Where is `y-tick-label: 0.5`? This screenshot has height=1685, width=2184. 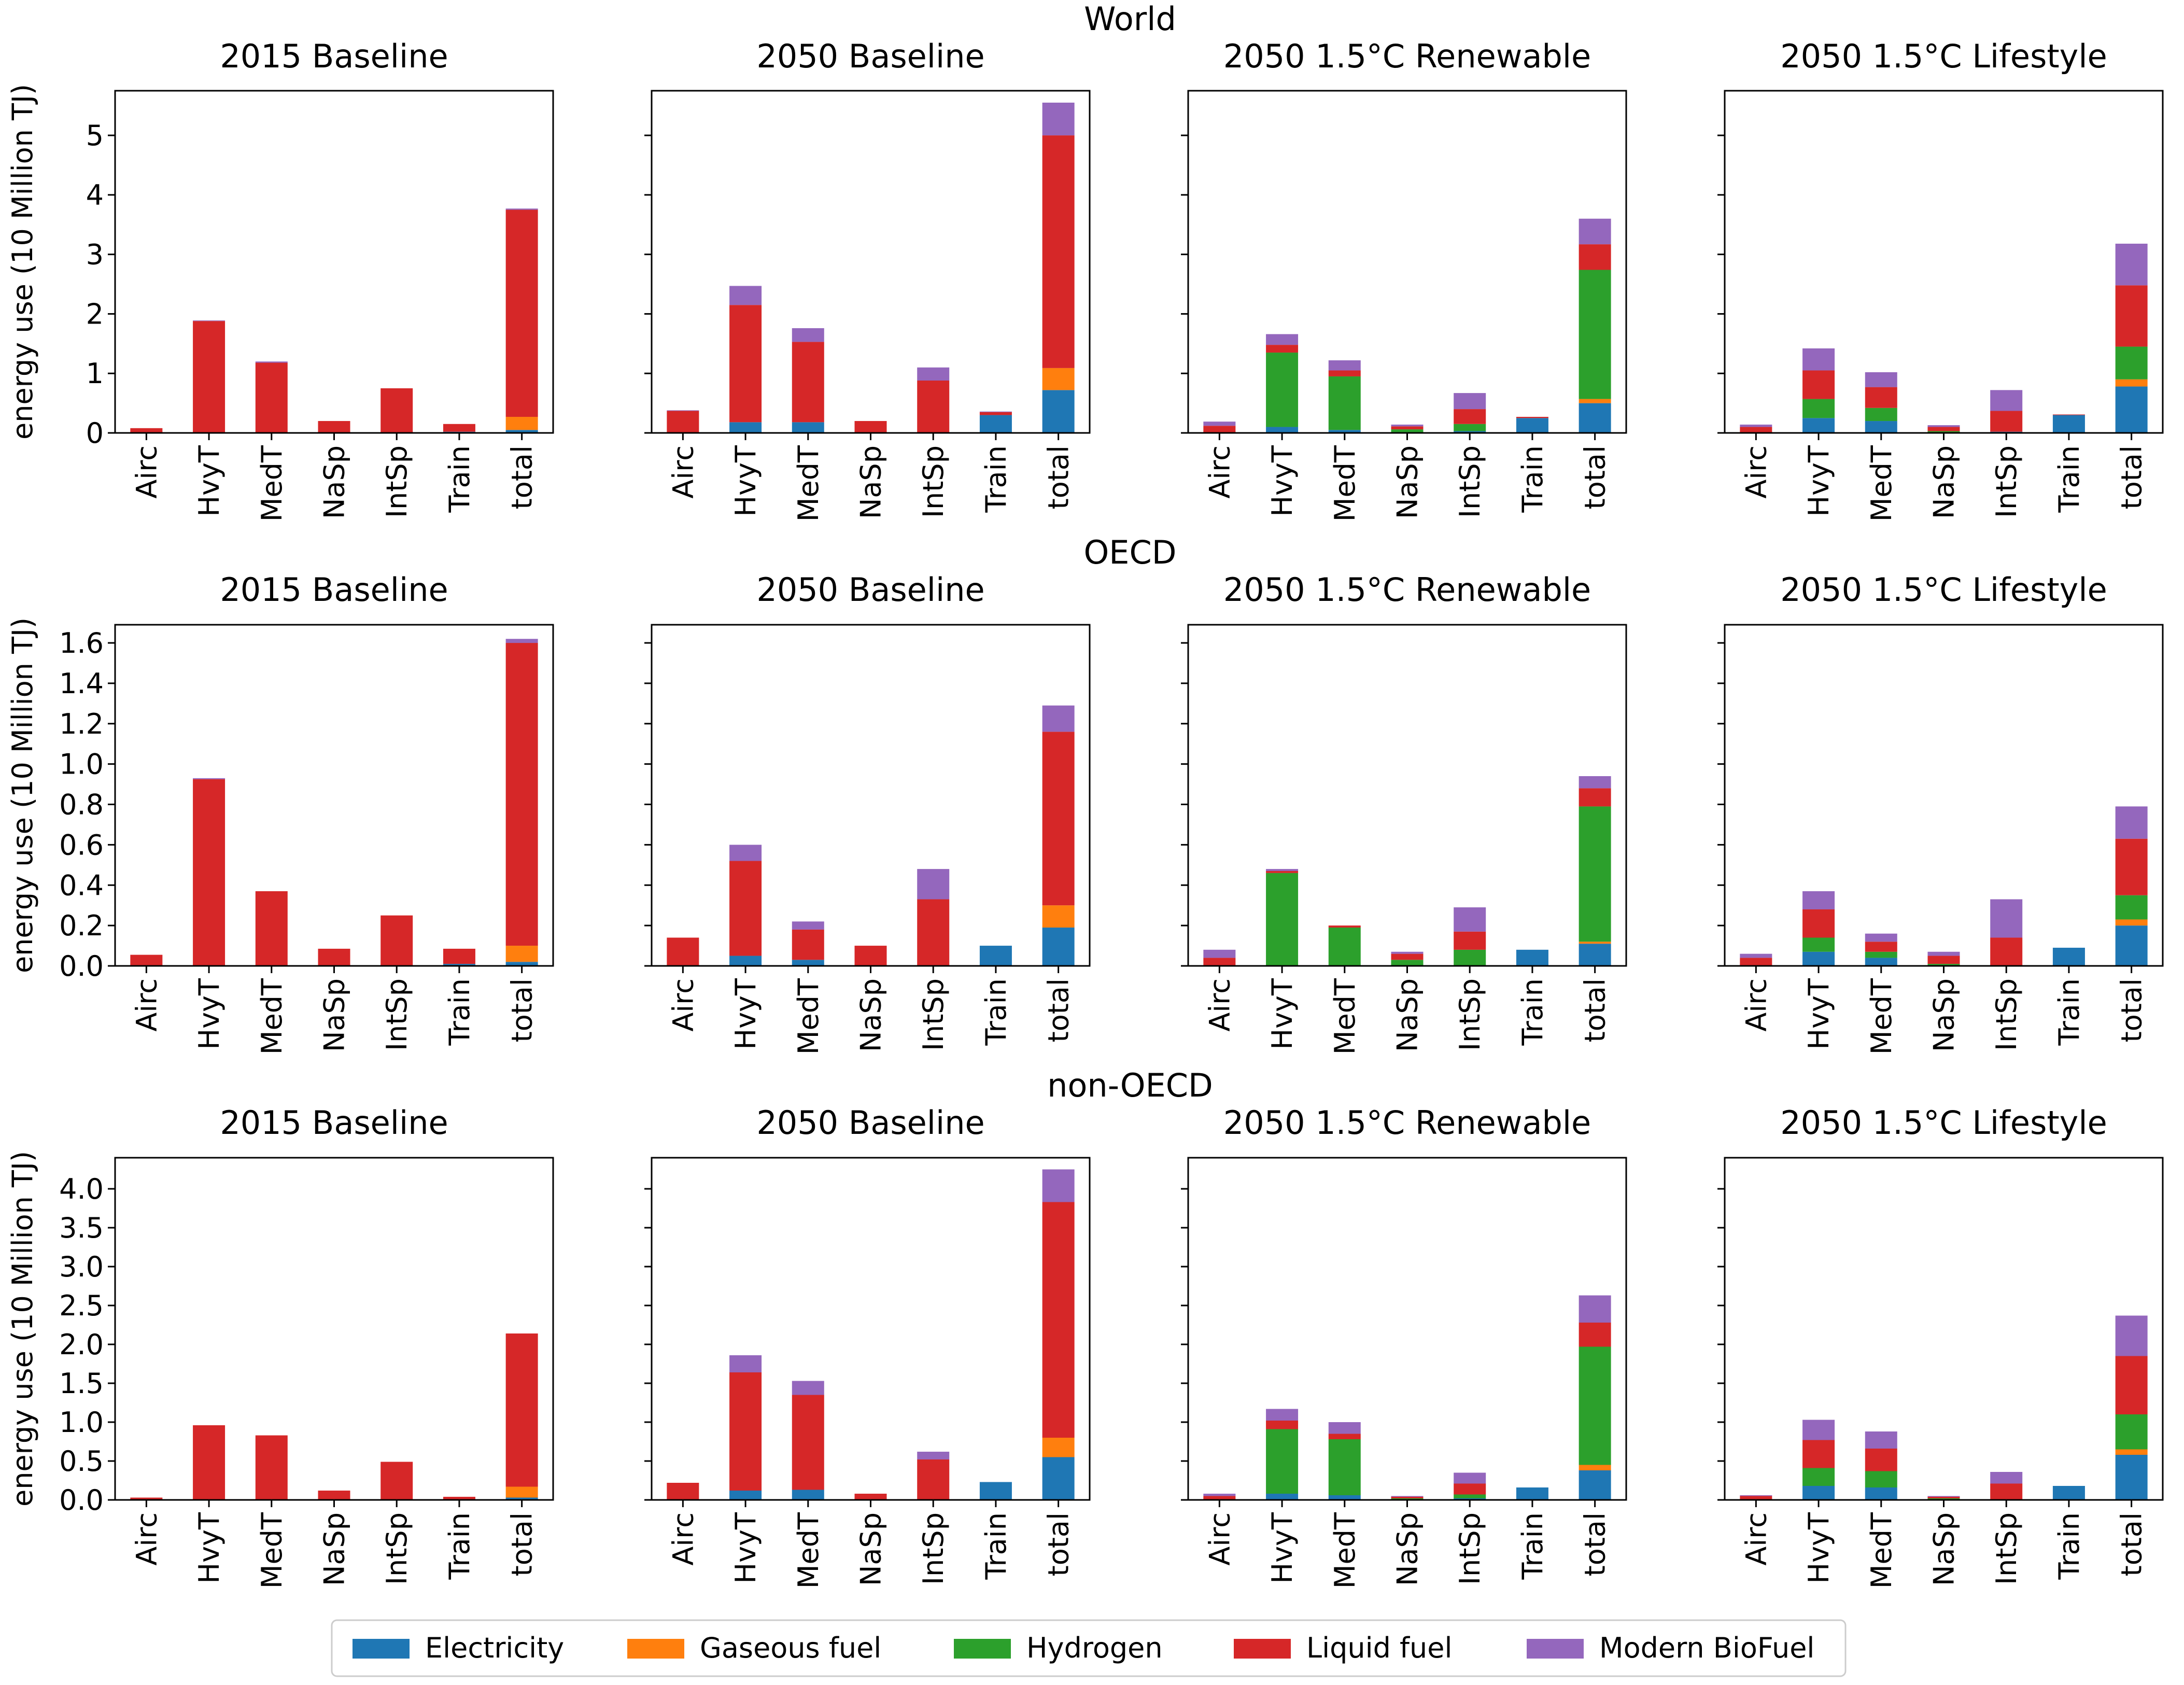 y-tick-label: 0.5 is located at coordinates (81, 1461).